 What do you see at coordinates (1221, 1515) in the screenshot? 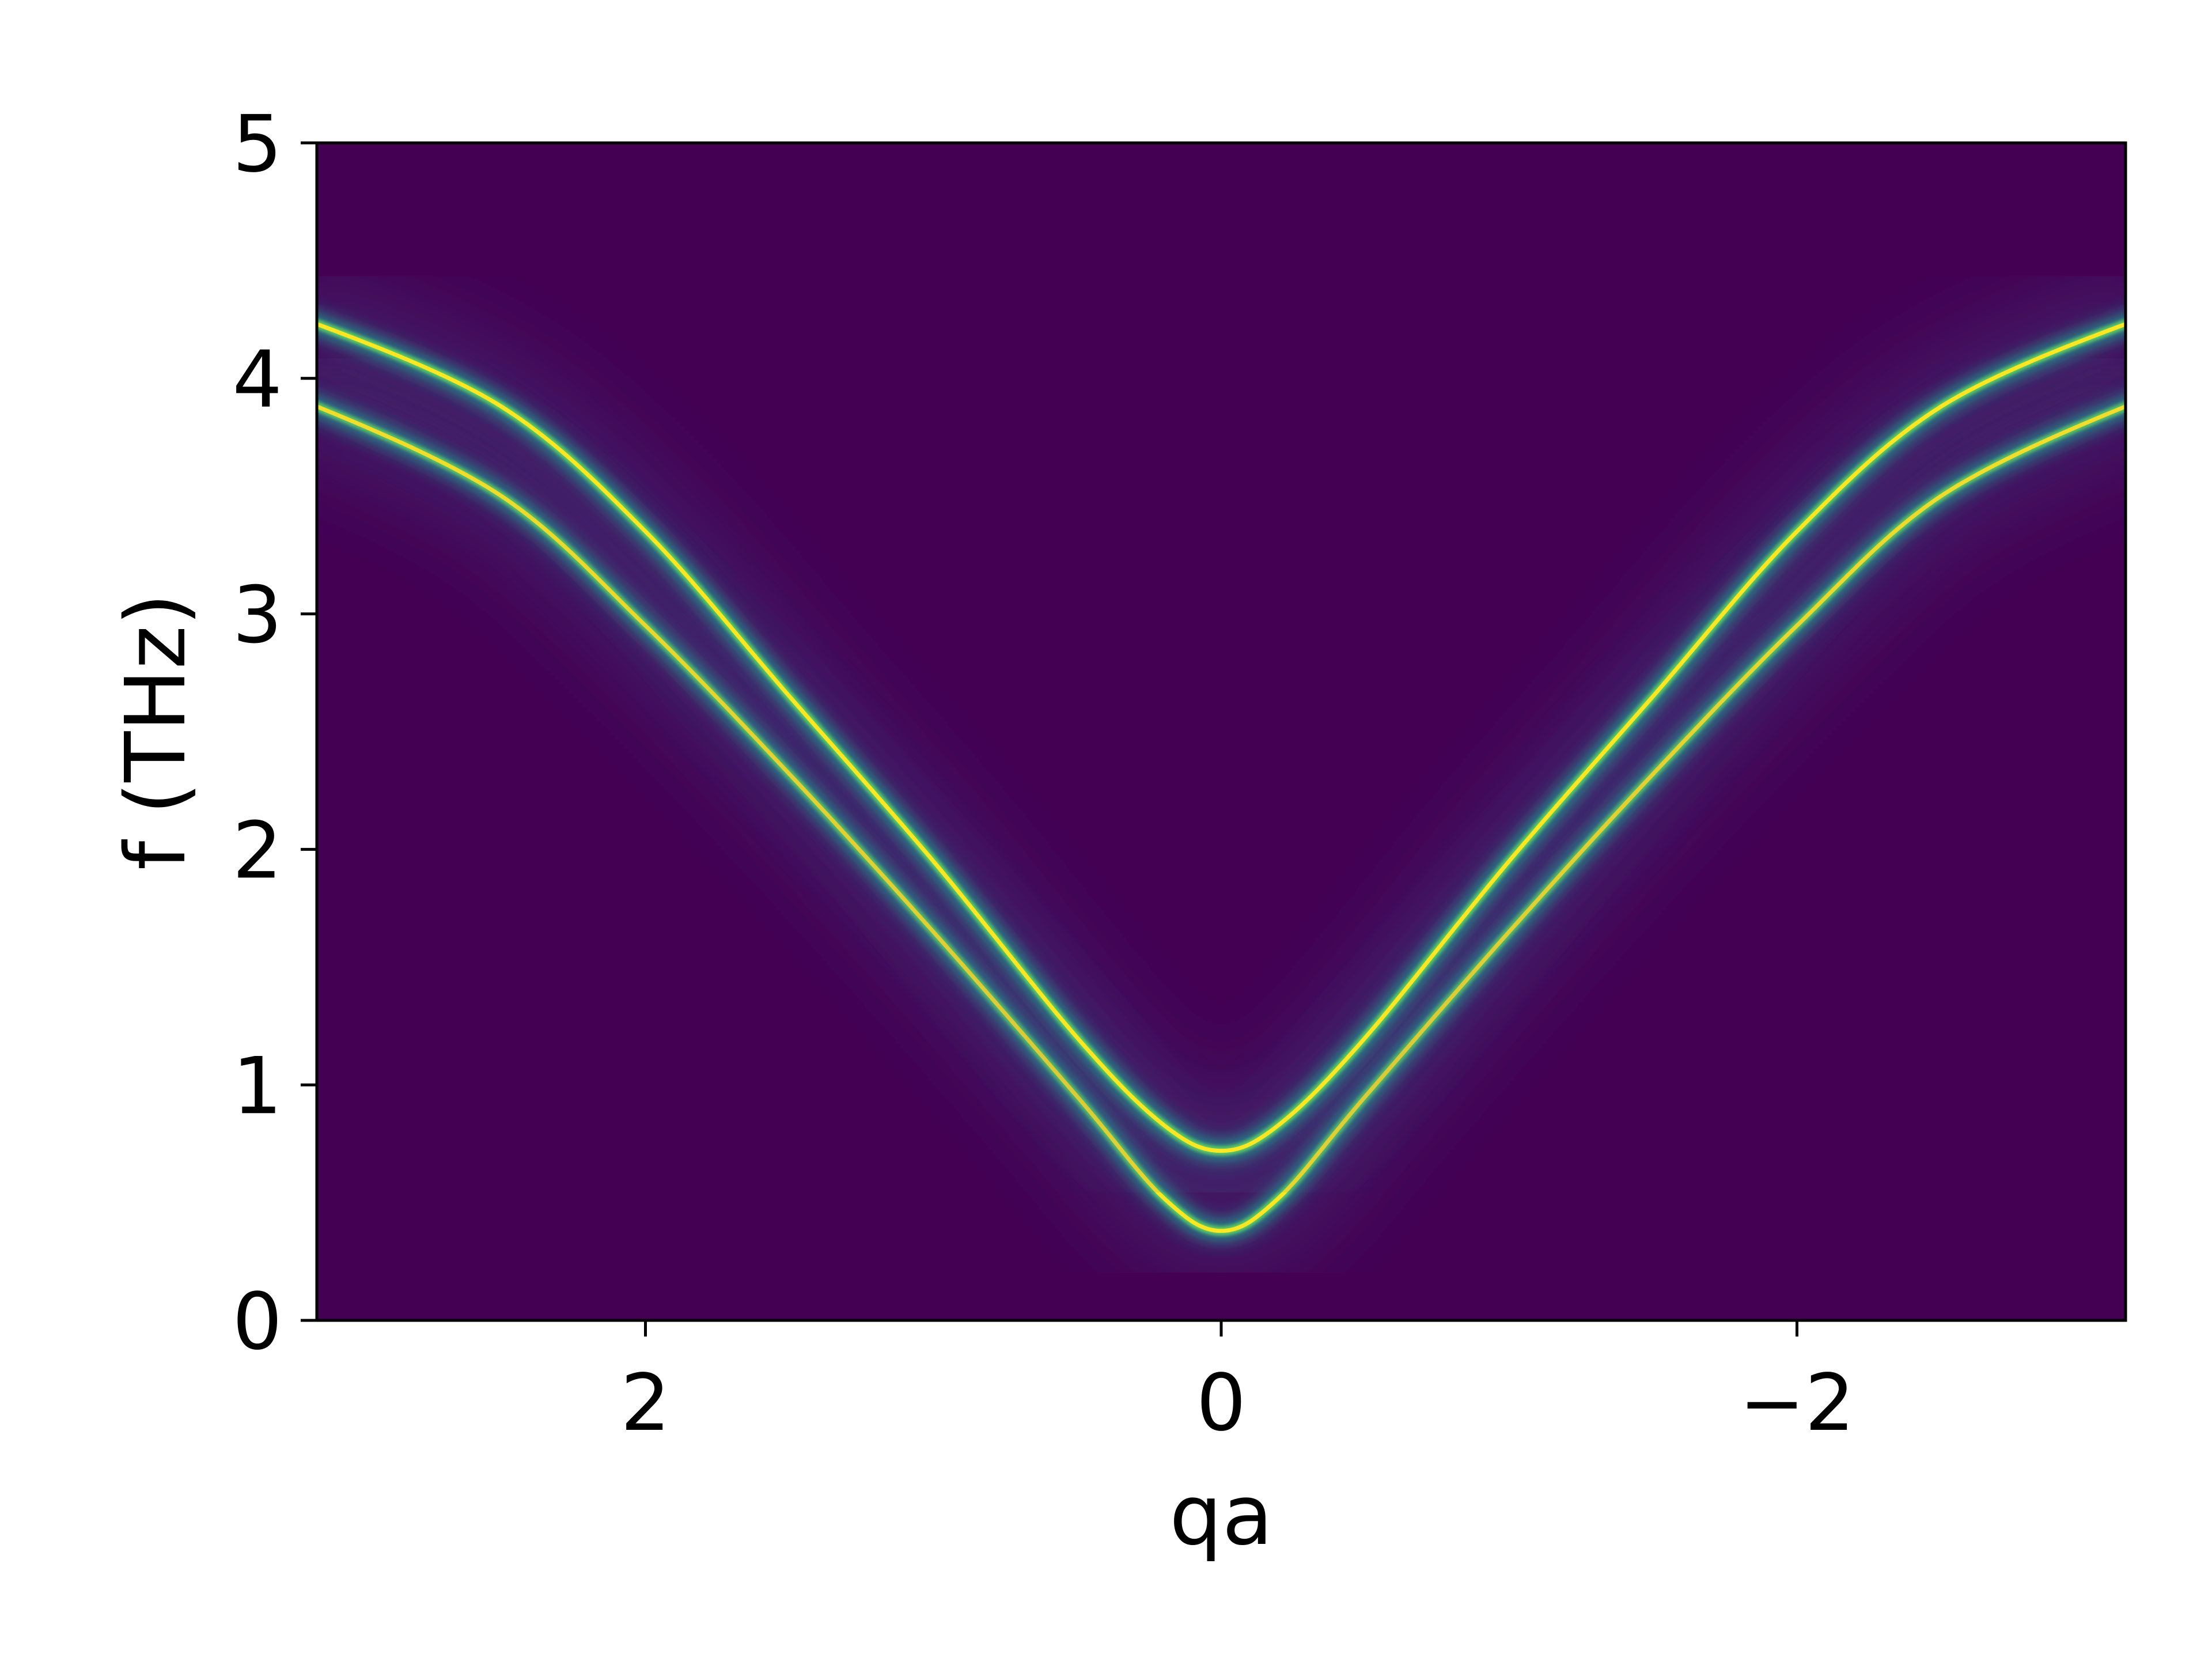
I see `x-axis-label: qa` at bounding box center [1221, 1515].